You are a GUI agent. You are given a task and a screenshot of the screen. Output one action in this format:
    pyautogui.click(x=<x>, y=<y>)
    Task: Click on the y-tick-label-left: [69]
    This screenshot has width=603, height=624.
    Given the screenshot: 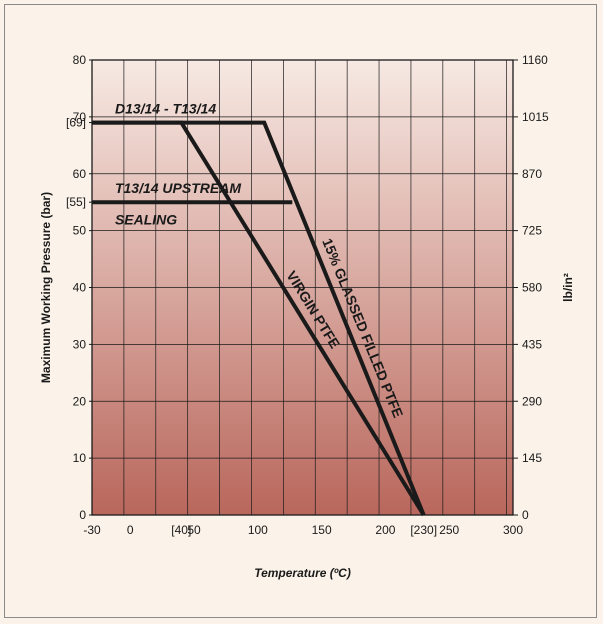 What is the action you would take?
    pyautogui.click(x=76, y=123)
    